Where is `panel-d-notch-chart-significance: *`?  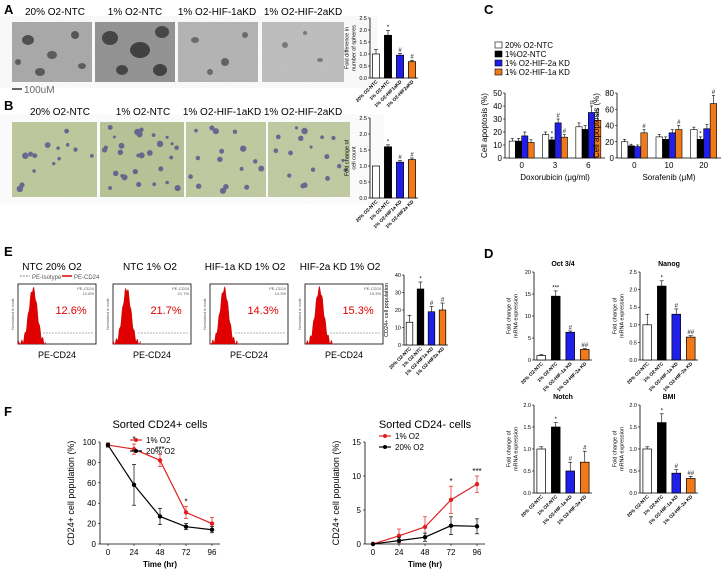
panel-d-notch-chart-significance: * is located at coordinates (556, 420).